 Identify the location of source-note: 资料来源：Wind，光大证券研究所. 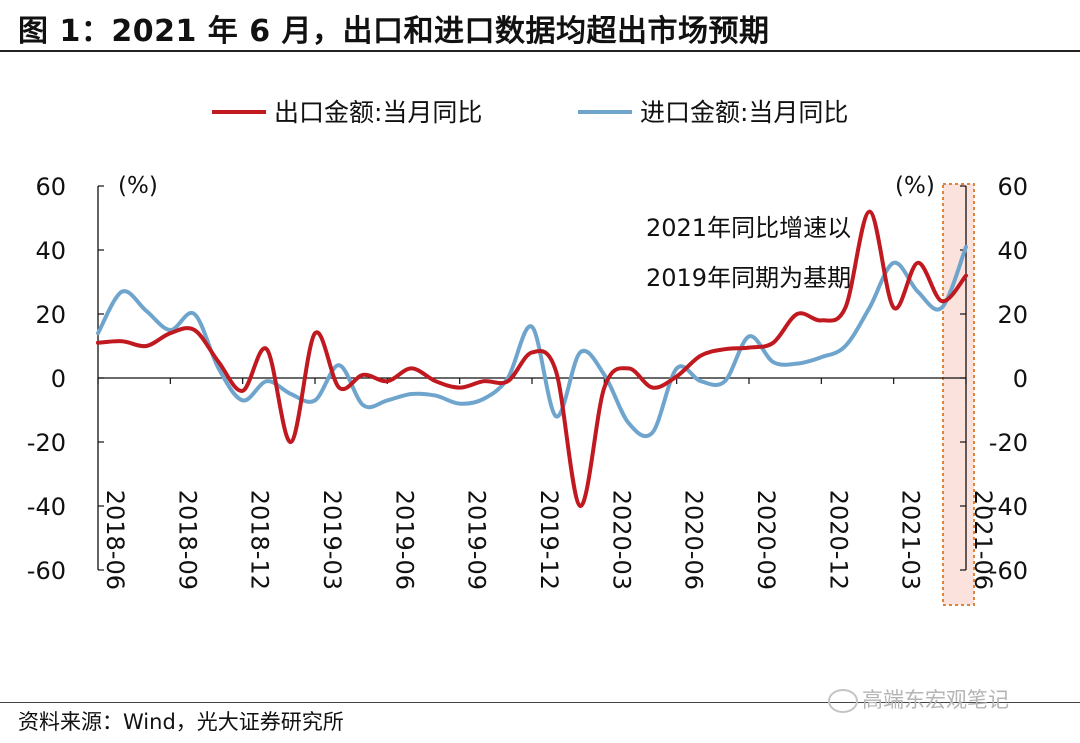
(181, 722).